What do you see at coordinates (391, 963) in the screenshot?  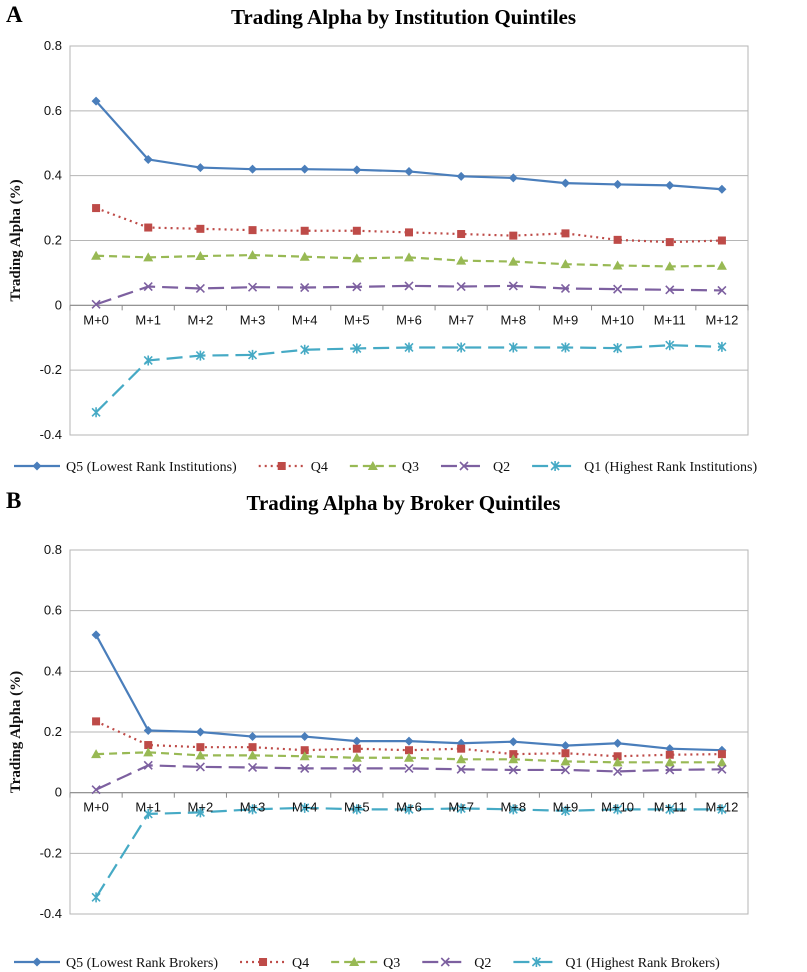 I see `legend-label: Q3` at bounding box center [391, 963].